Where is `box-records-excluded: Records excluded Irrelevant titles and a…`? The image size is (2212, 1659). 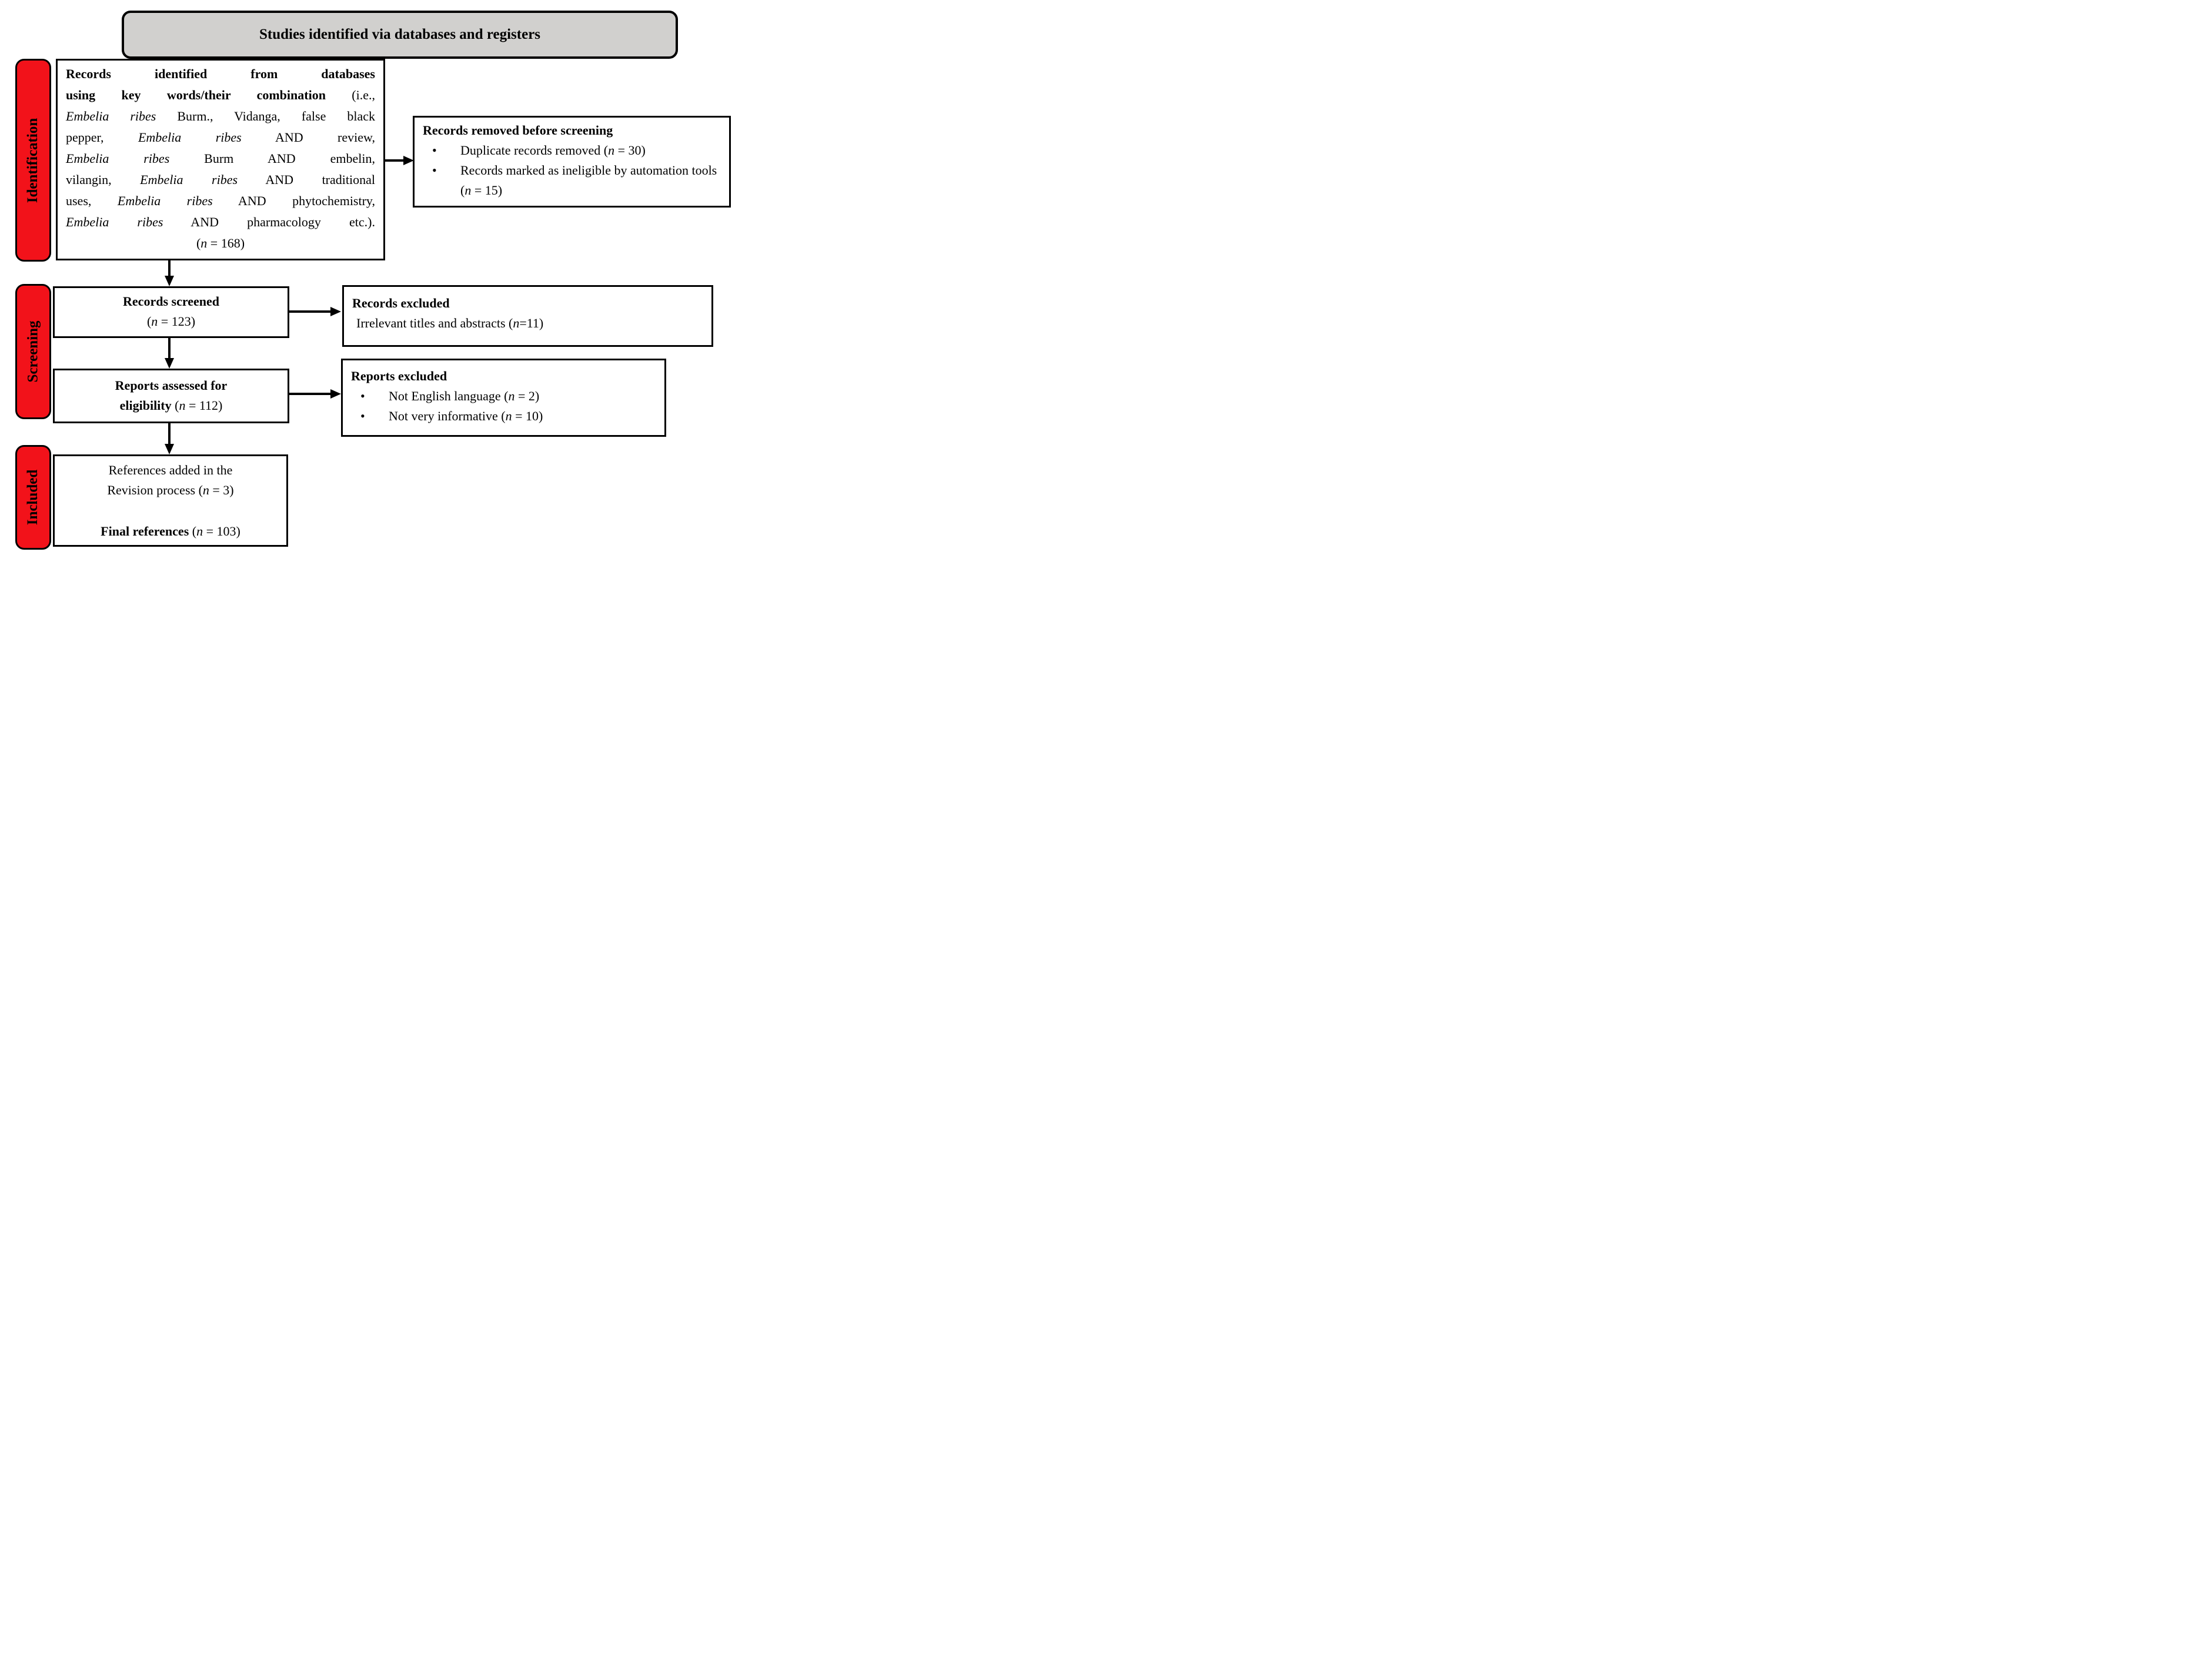 box-records-excluded: Records excluded Irrelevant titles and a… is located at coordinates (527, 316).